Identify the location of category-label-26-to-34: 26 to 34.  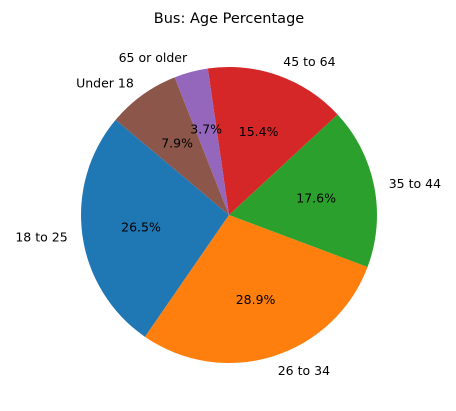
(304, 370).